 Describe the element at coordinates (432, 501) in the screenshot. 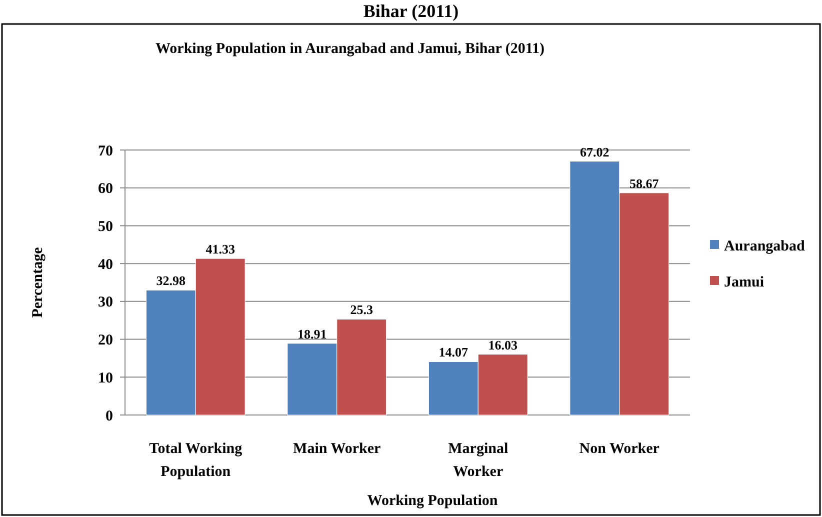

I see `x-axis-title: Working Population` at that location.